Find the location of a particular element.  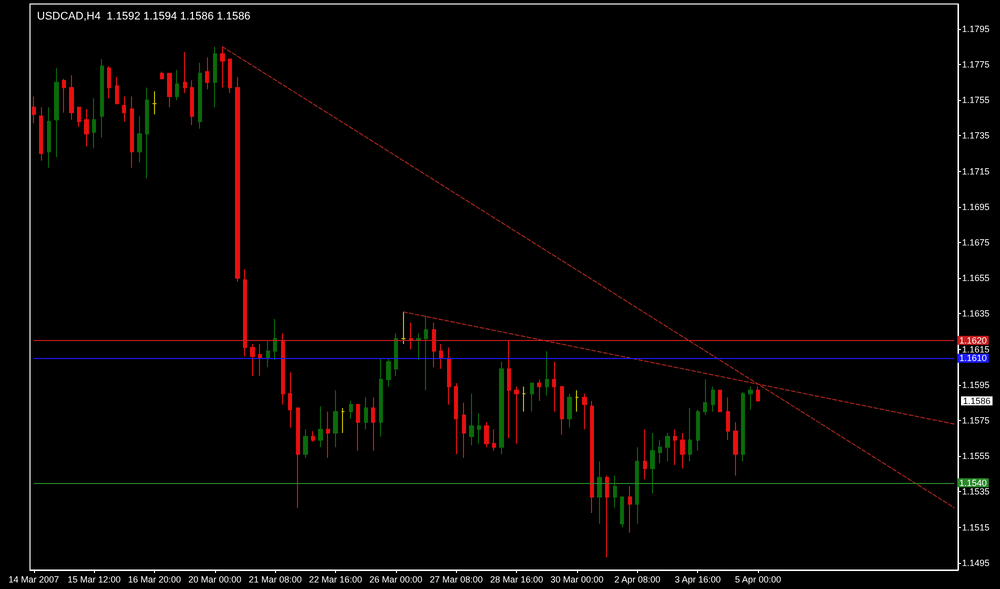

y-tick-label: 1.1515 is located at coordinates (976, 527).